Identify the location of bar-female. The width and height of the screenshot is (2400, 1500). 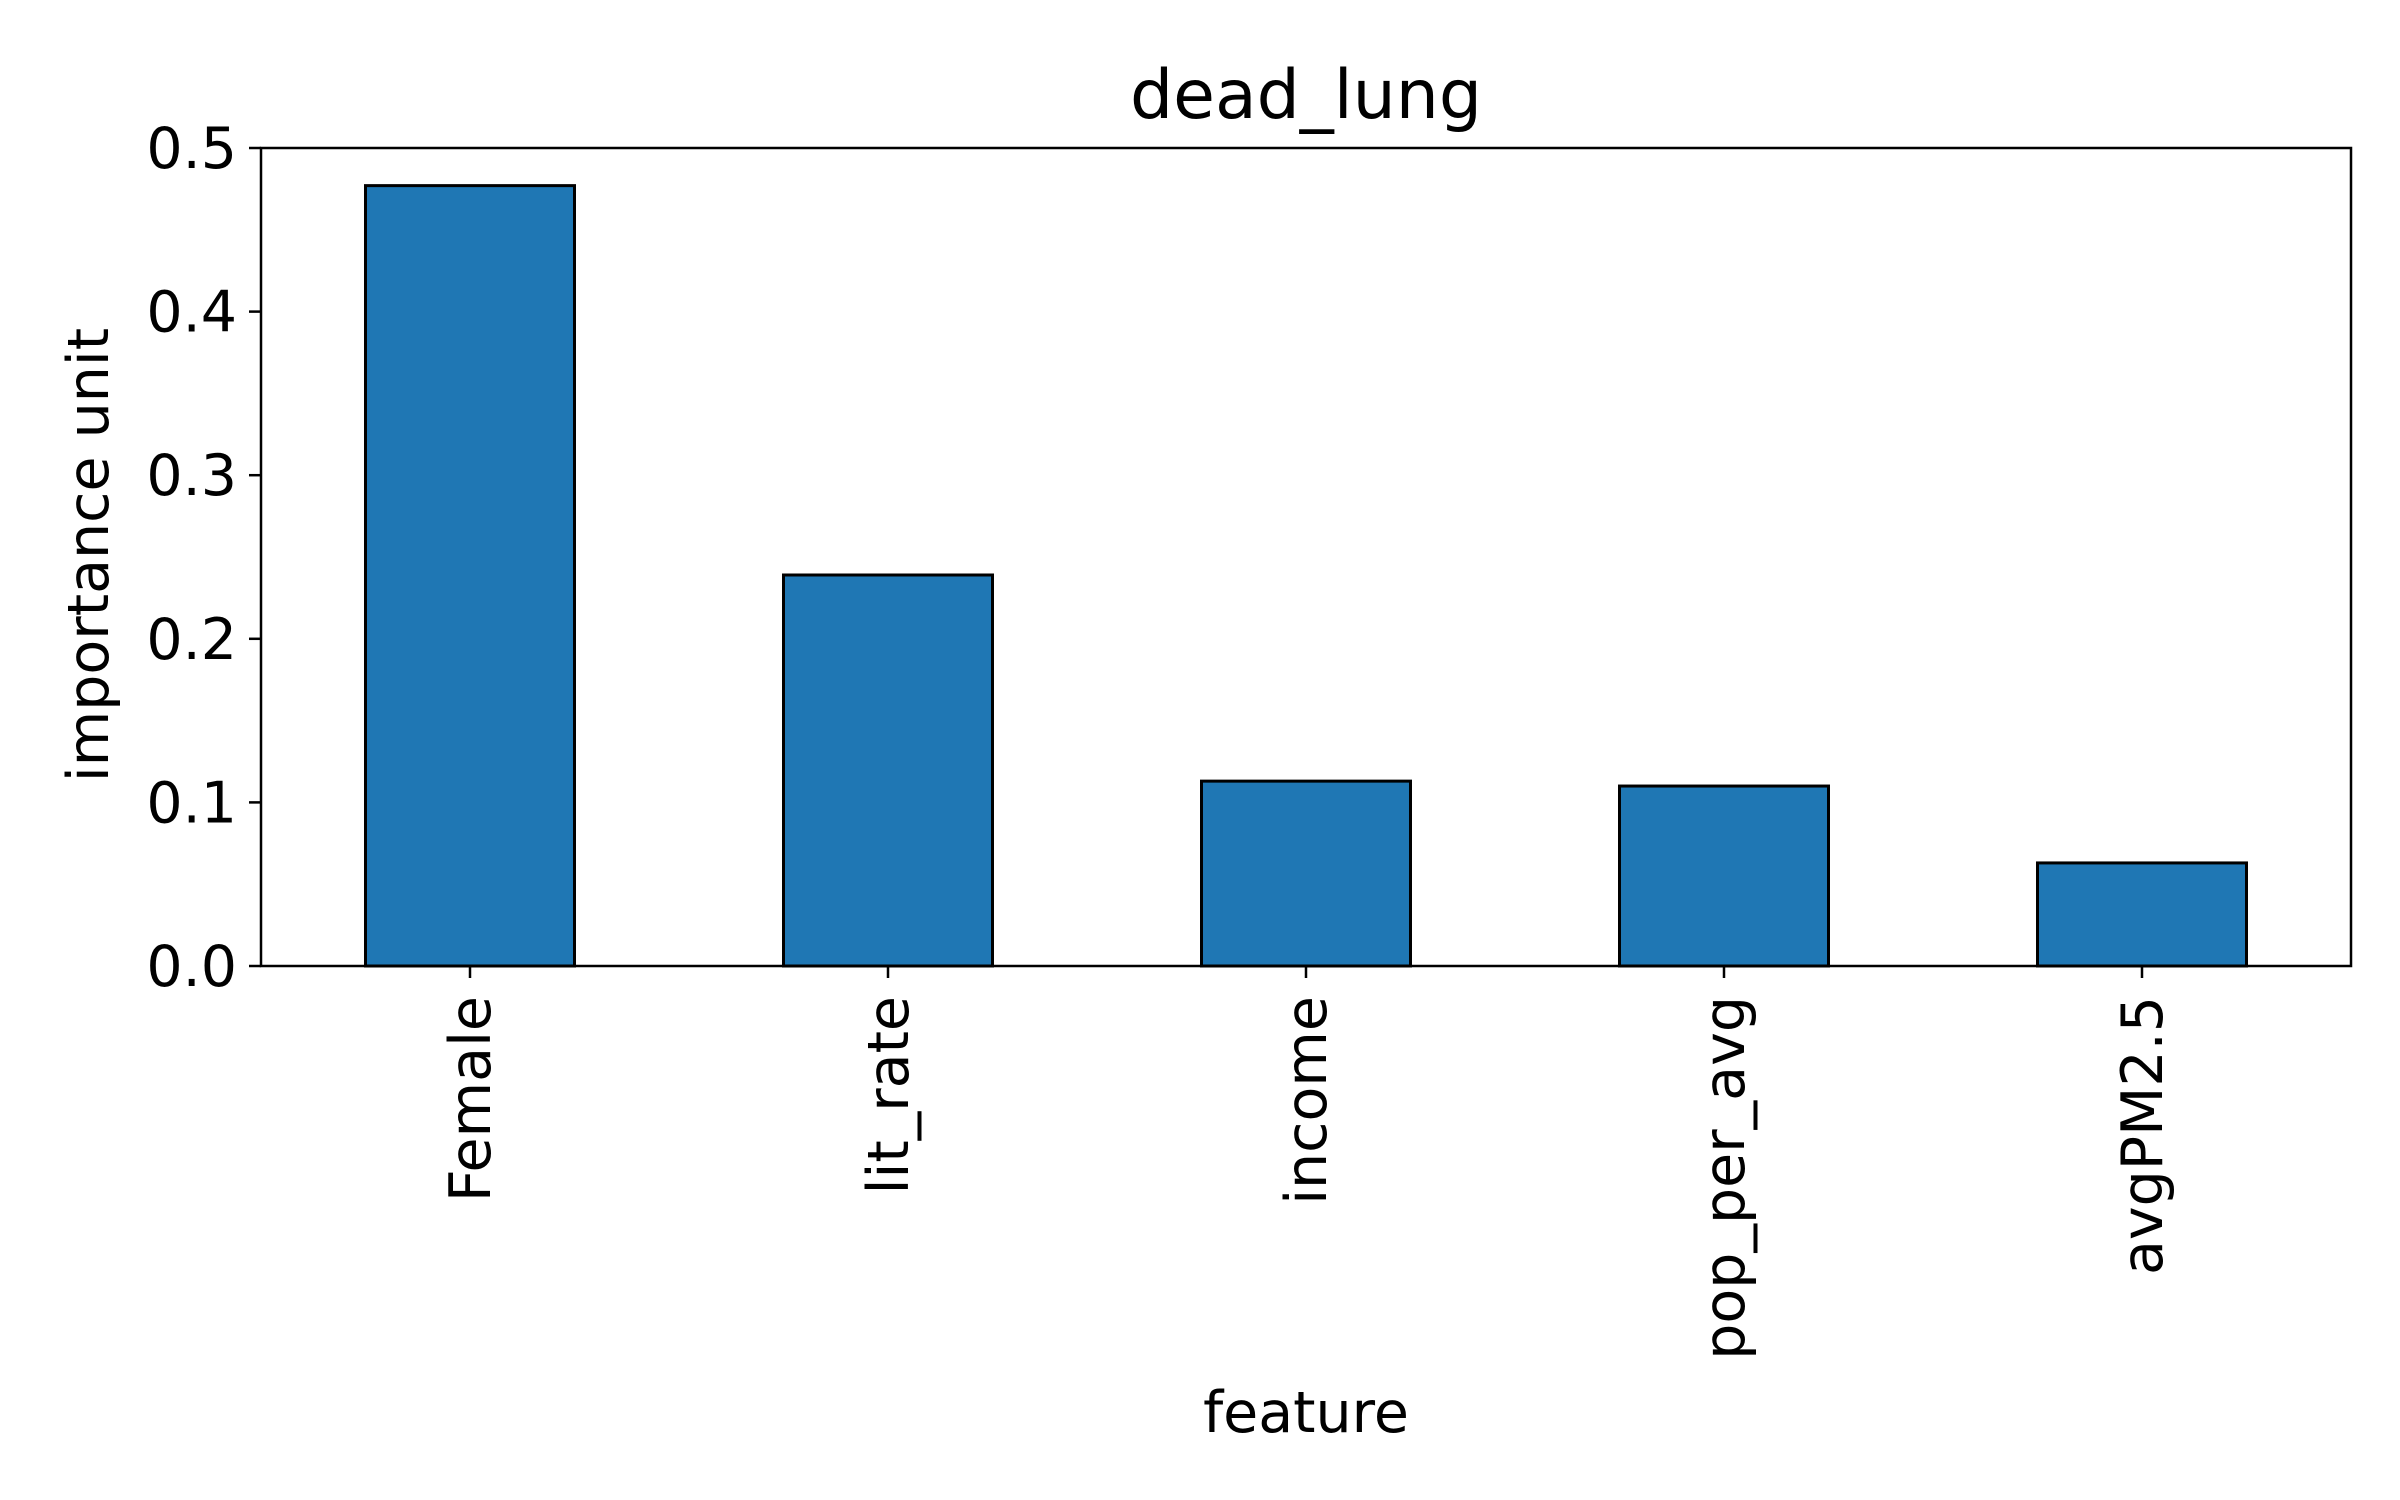
(470, 576).